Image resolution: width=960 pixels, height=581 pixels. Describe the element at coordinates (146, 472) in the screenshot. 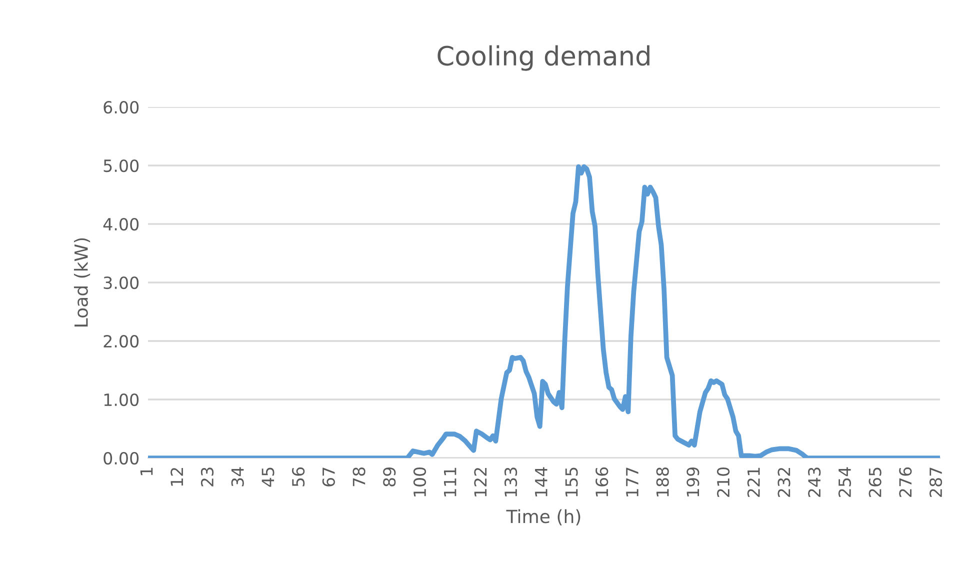

I see `x-tick-label: 1` at that location.